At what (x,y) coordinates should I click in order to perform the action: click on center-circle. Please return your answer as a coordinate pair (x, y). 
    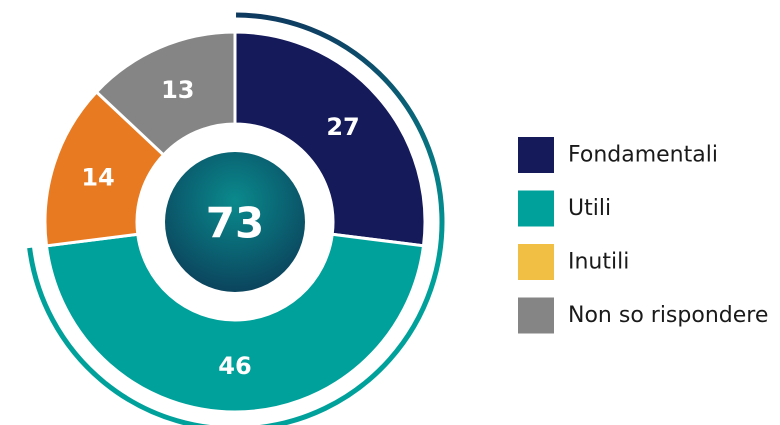
    Looking at the image, I should click on (235, 222).